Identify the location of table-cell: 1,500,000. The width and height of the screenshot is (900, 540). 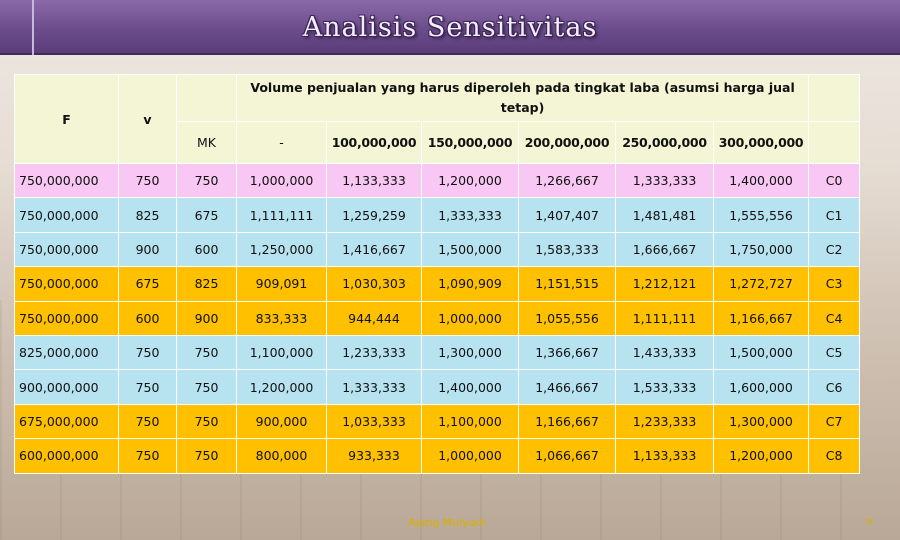
(470, 249).